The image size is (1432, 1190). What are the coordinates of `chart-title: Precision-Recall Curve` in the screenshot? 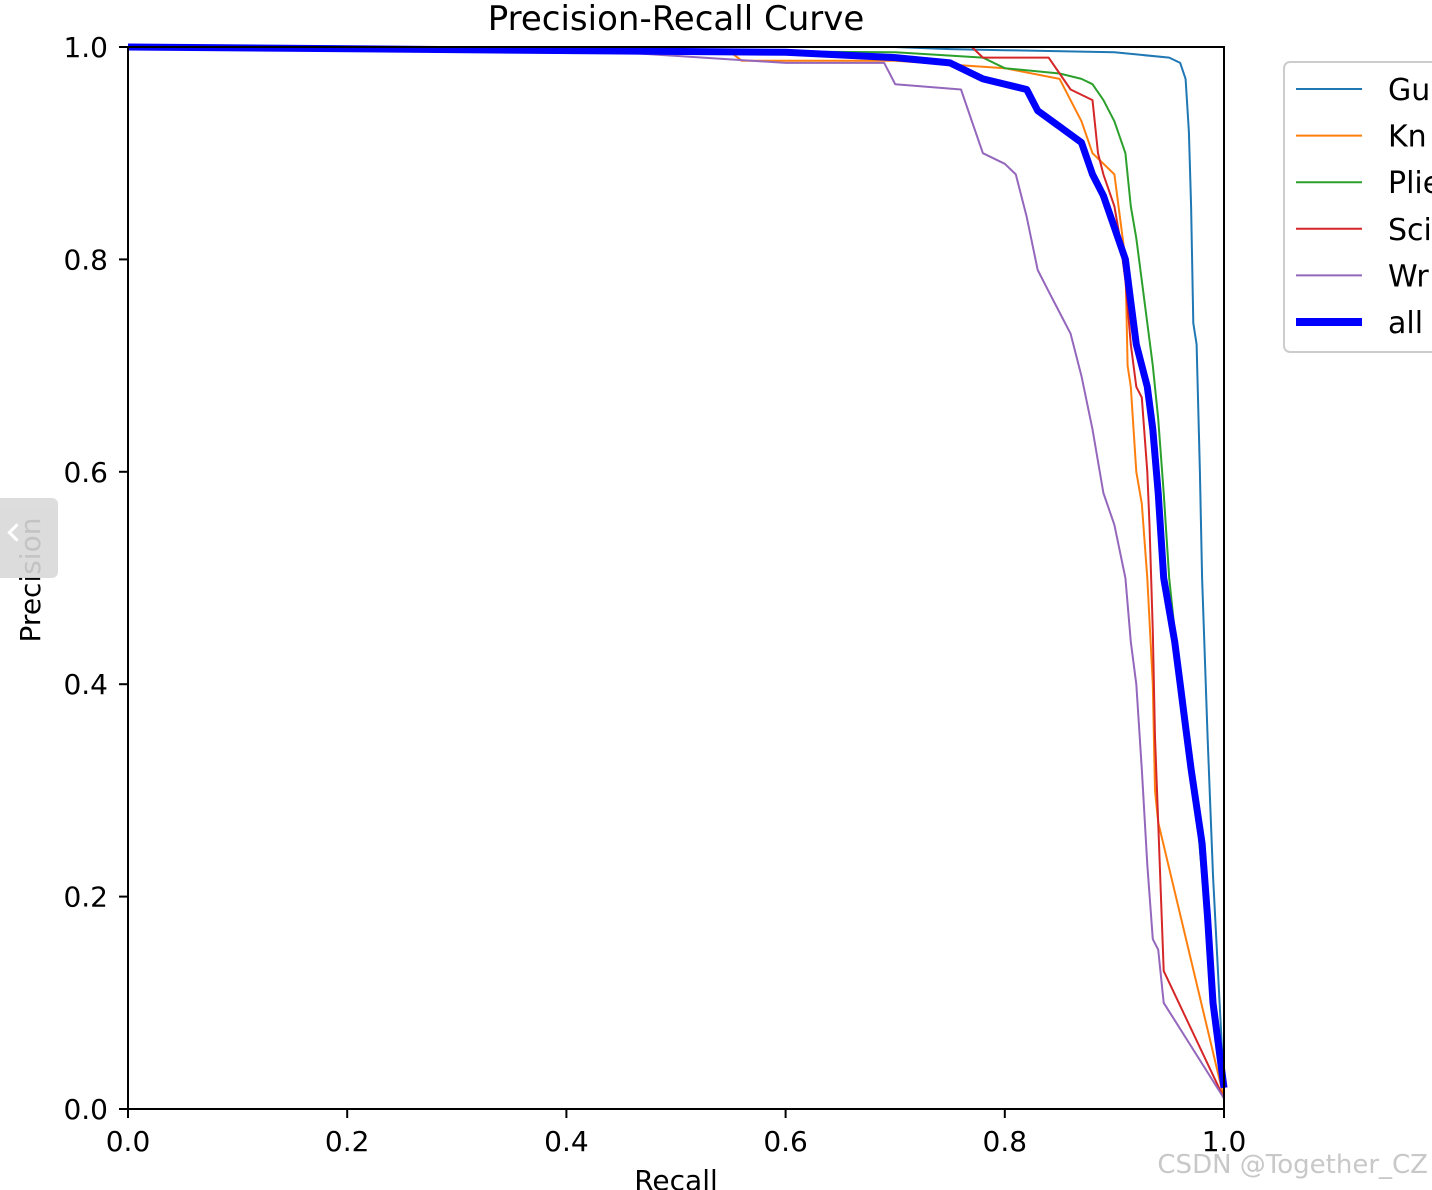 It's located at (676, 19).